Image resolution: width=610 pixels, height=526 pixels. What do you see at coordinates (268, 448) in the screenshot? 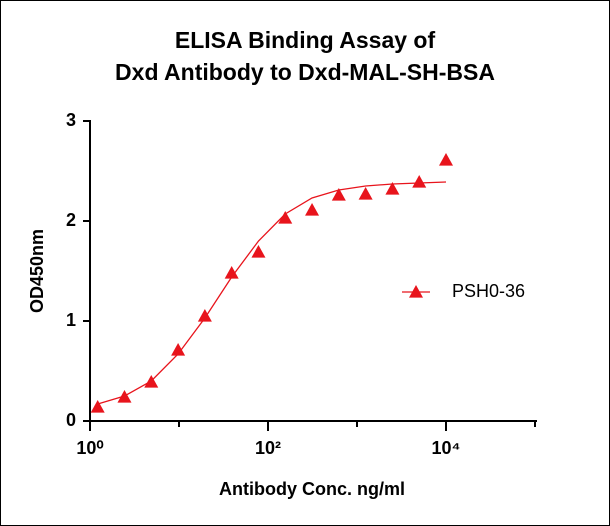
I see `x-tick-label: 10²` at bounding box center [268, 448].